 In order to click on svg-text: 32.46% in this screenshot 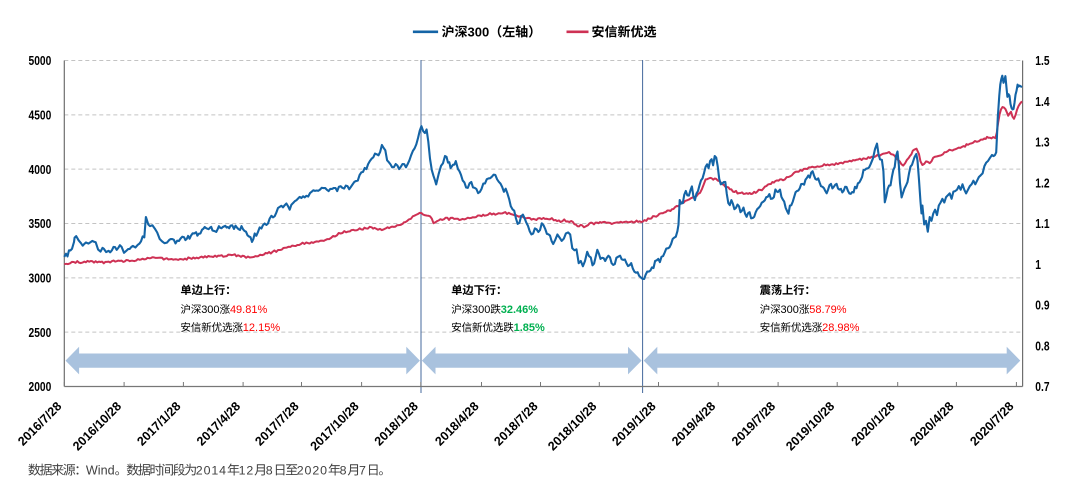, I will do `click(520, 310)`.